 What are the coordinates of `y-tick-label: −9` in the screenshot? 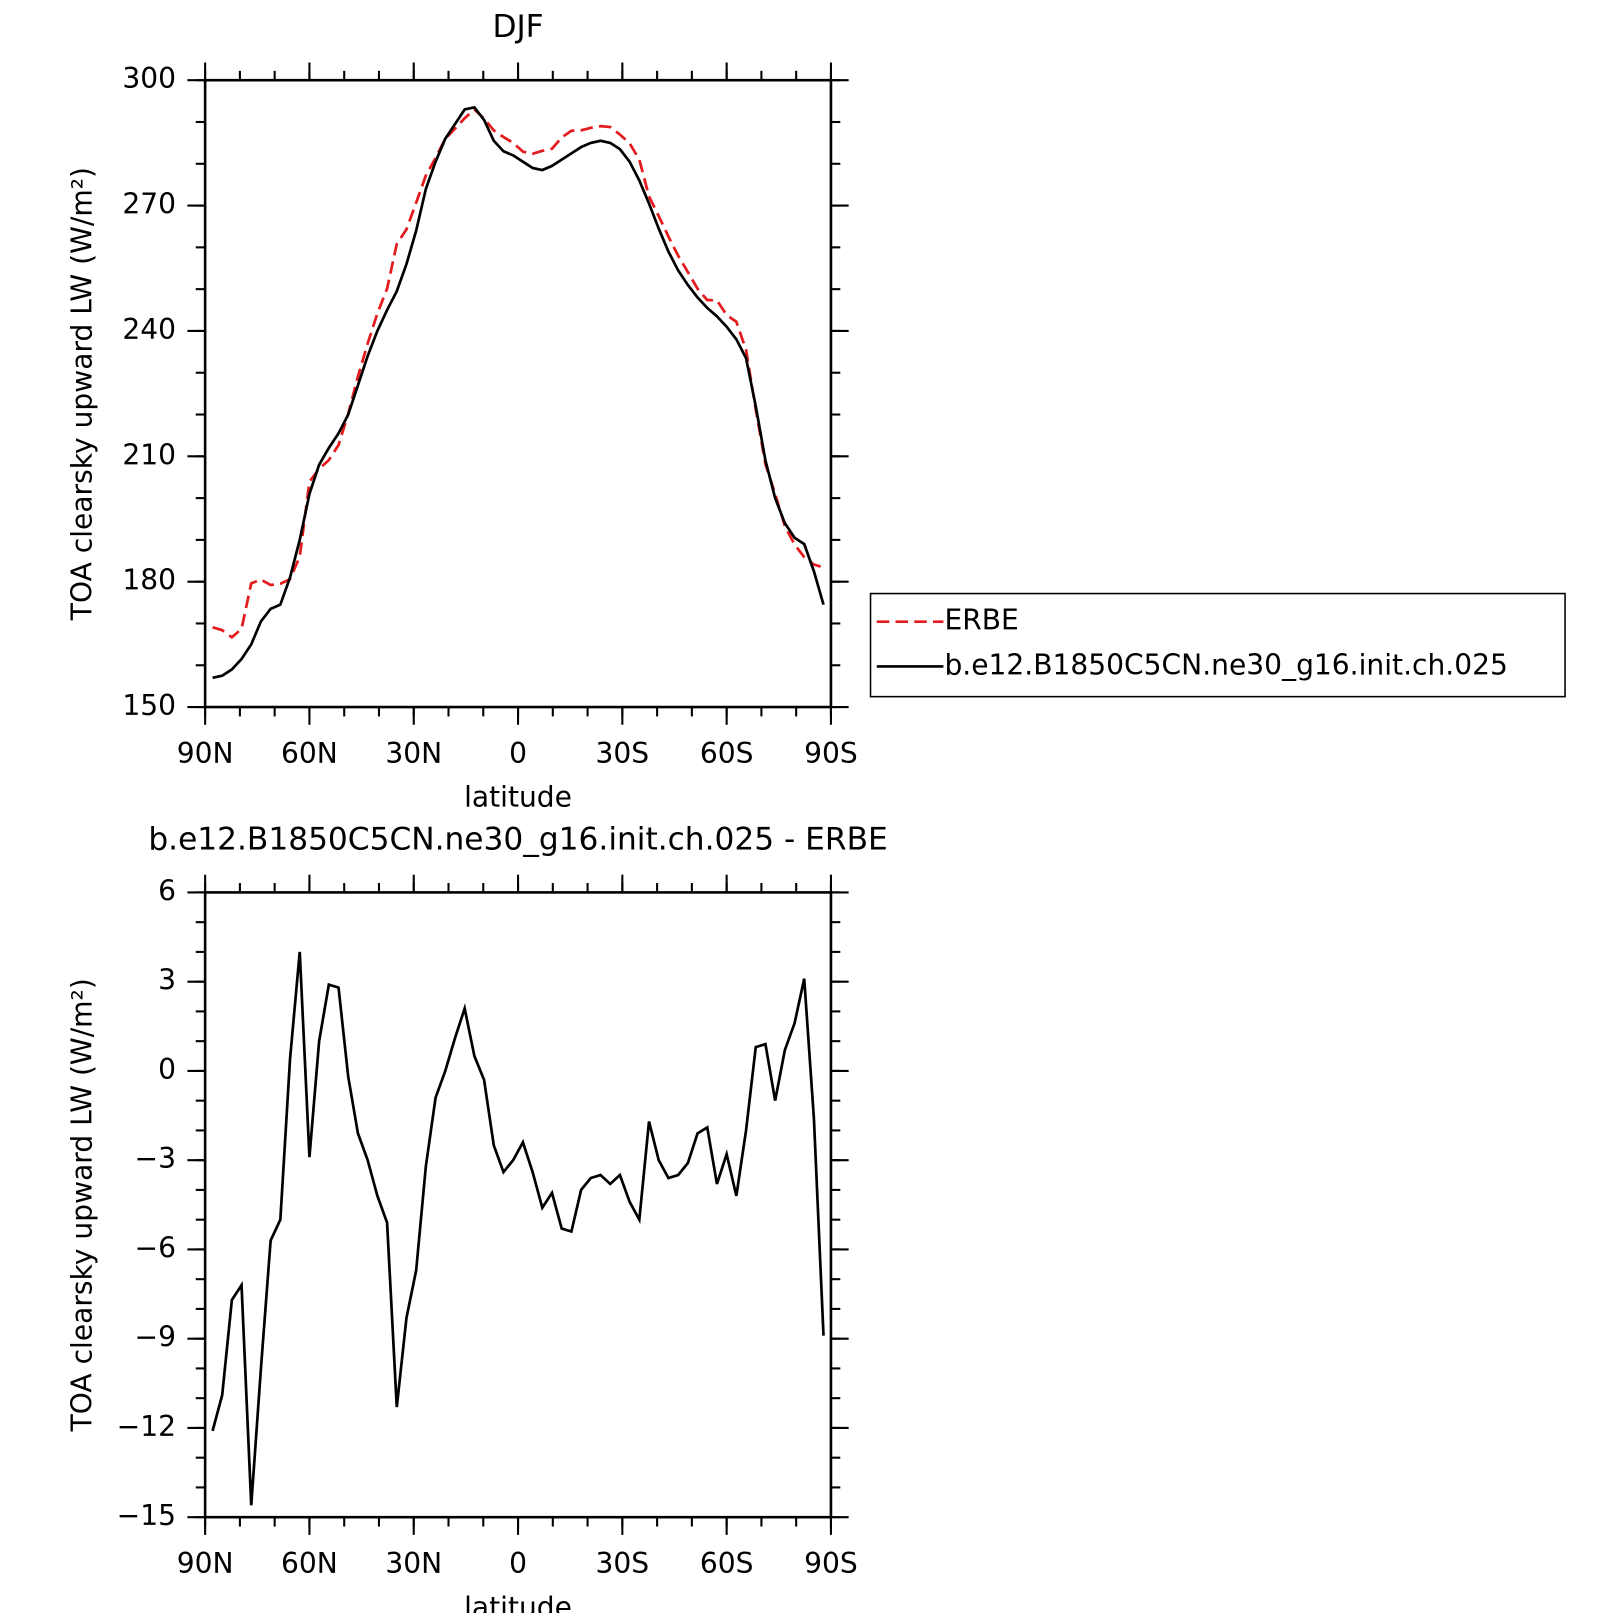 It's located at (155, 1337).